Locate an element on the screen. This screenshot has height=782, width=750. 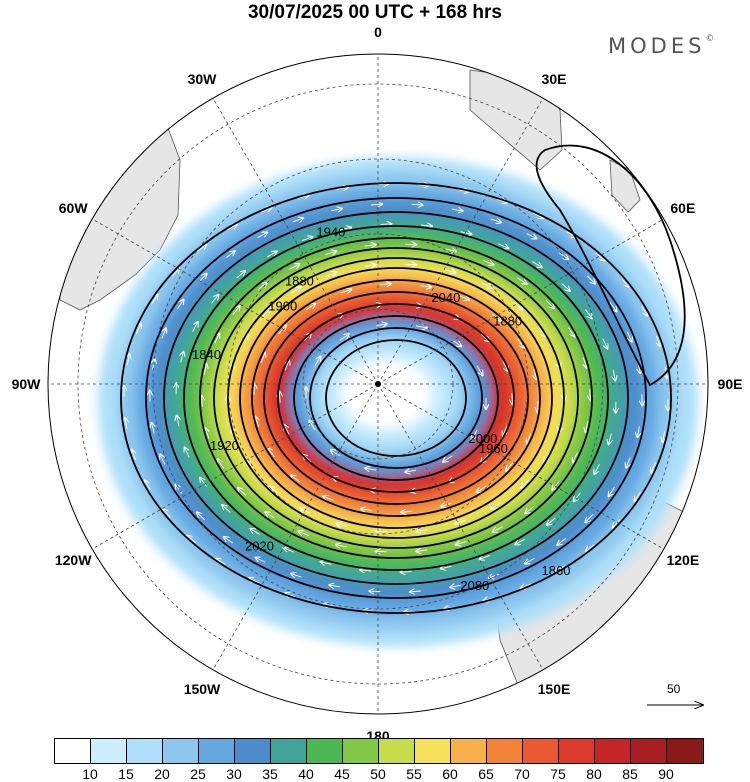
longitude-label: 120W is located at coordinates (73, 560).